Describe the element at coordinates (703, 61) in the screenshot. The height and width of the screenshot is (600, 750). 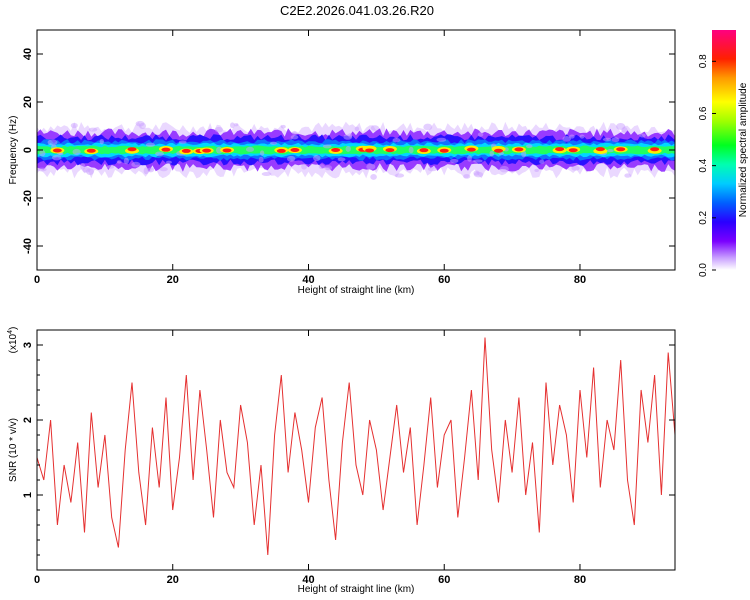
I see `colorbar-tick-label: 0.8` at that location.